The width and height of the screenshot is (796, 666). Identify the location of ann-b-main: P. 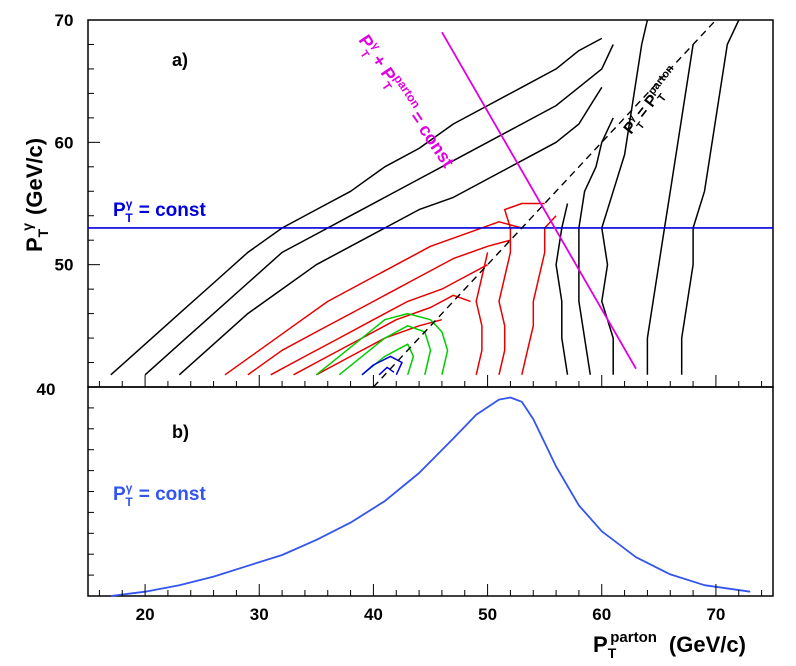
(119, 494).